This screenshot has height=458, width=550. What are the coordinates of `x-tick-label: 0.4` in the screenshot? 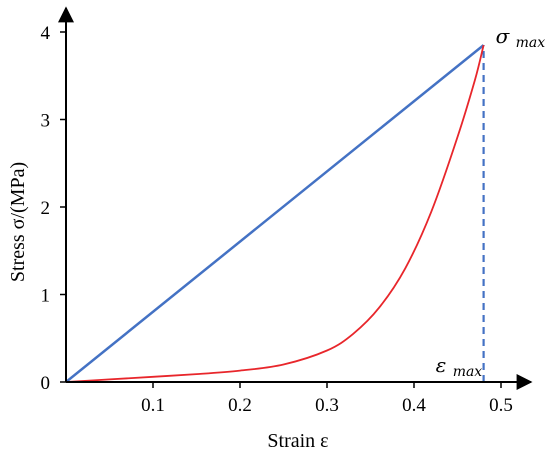 It's located at (414, 405).